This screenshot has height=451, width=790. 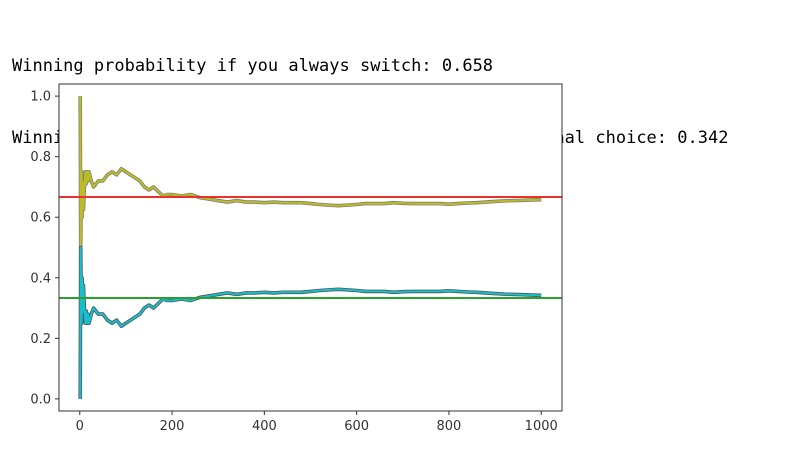 I want to click on y-tick-label: 0.0, so click(x=40, y=399).